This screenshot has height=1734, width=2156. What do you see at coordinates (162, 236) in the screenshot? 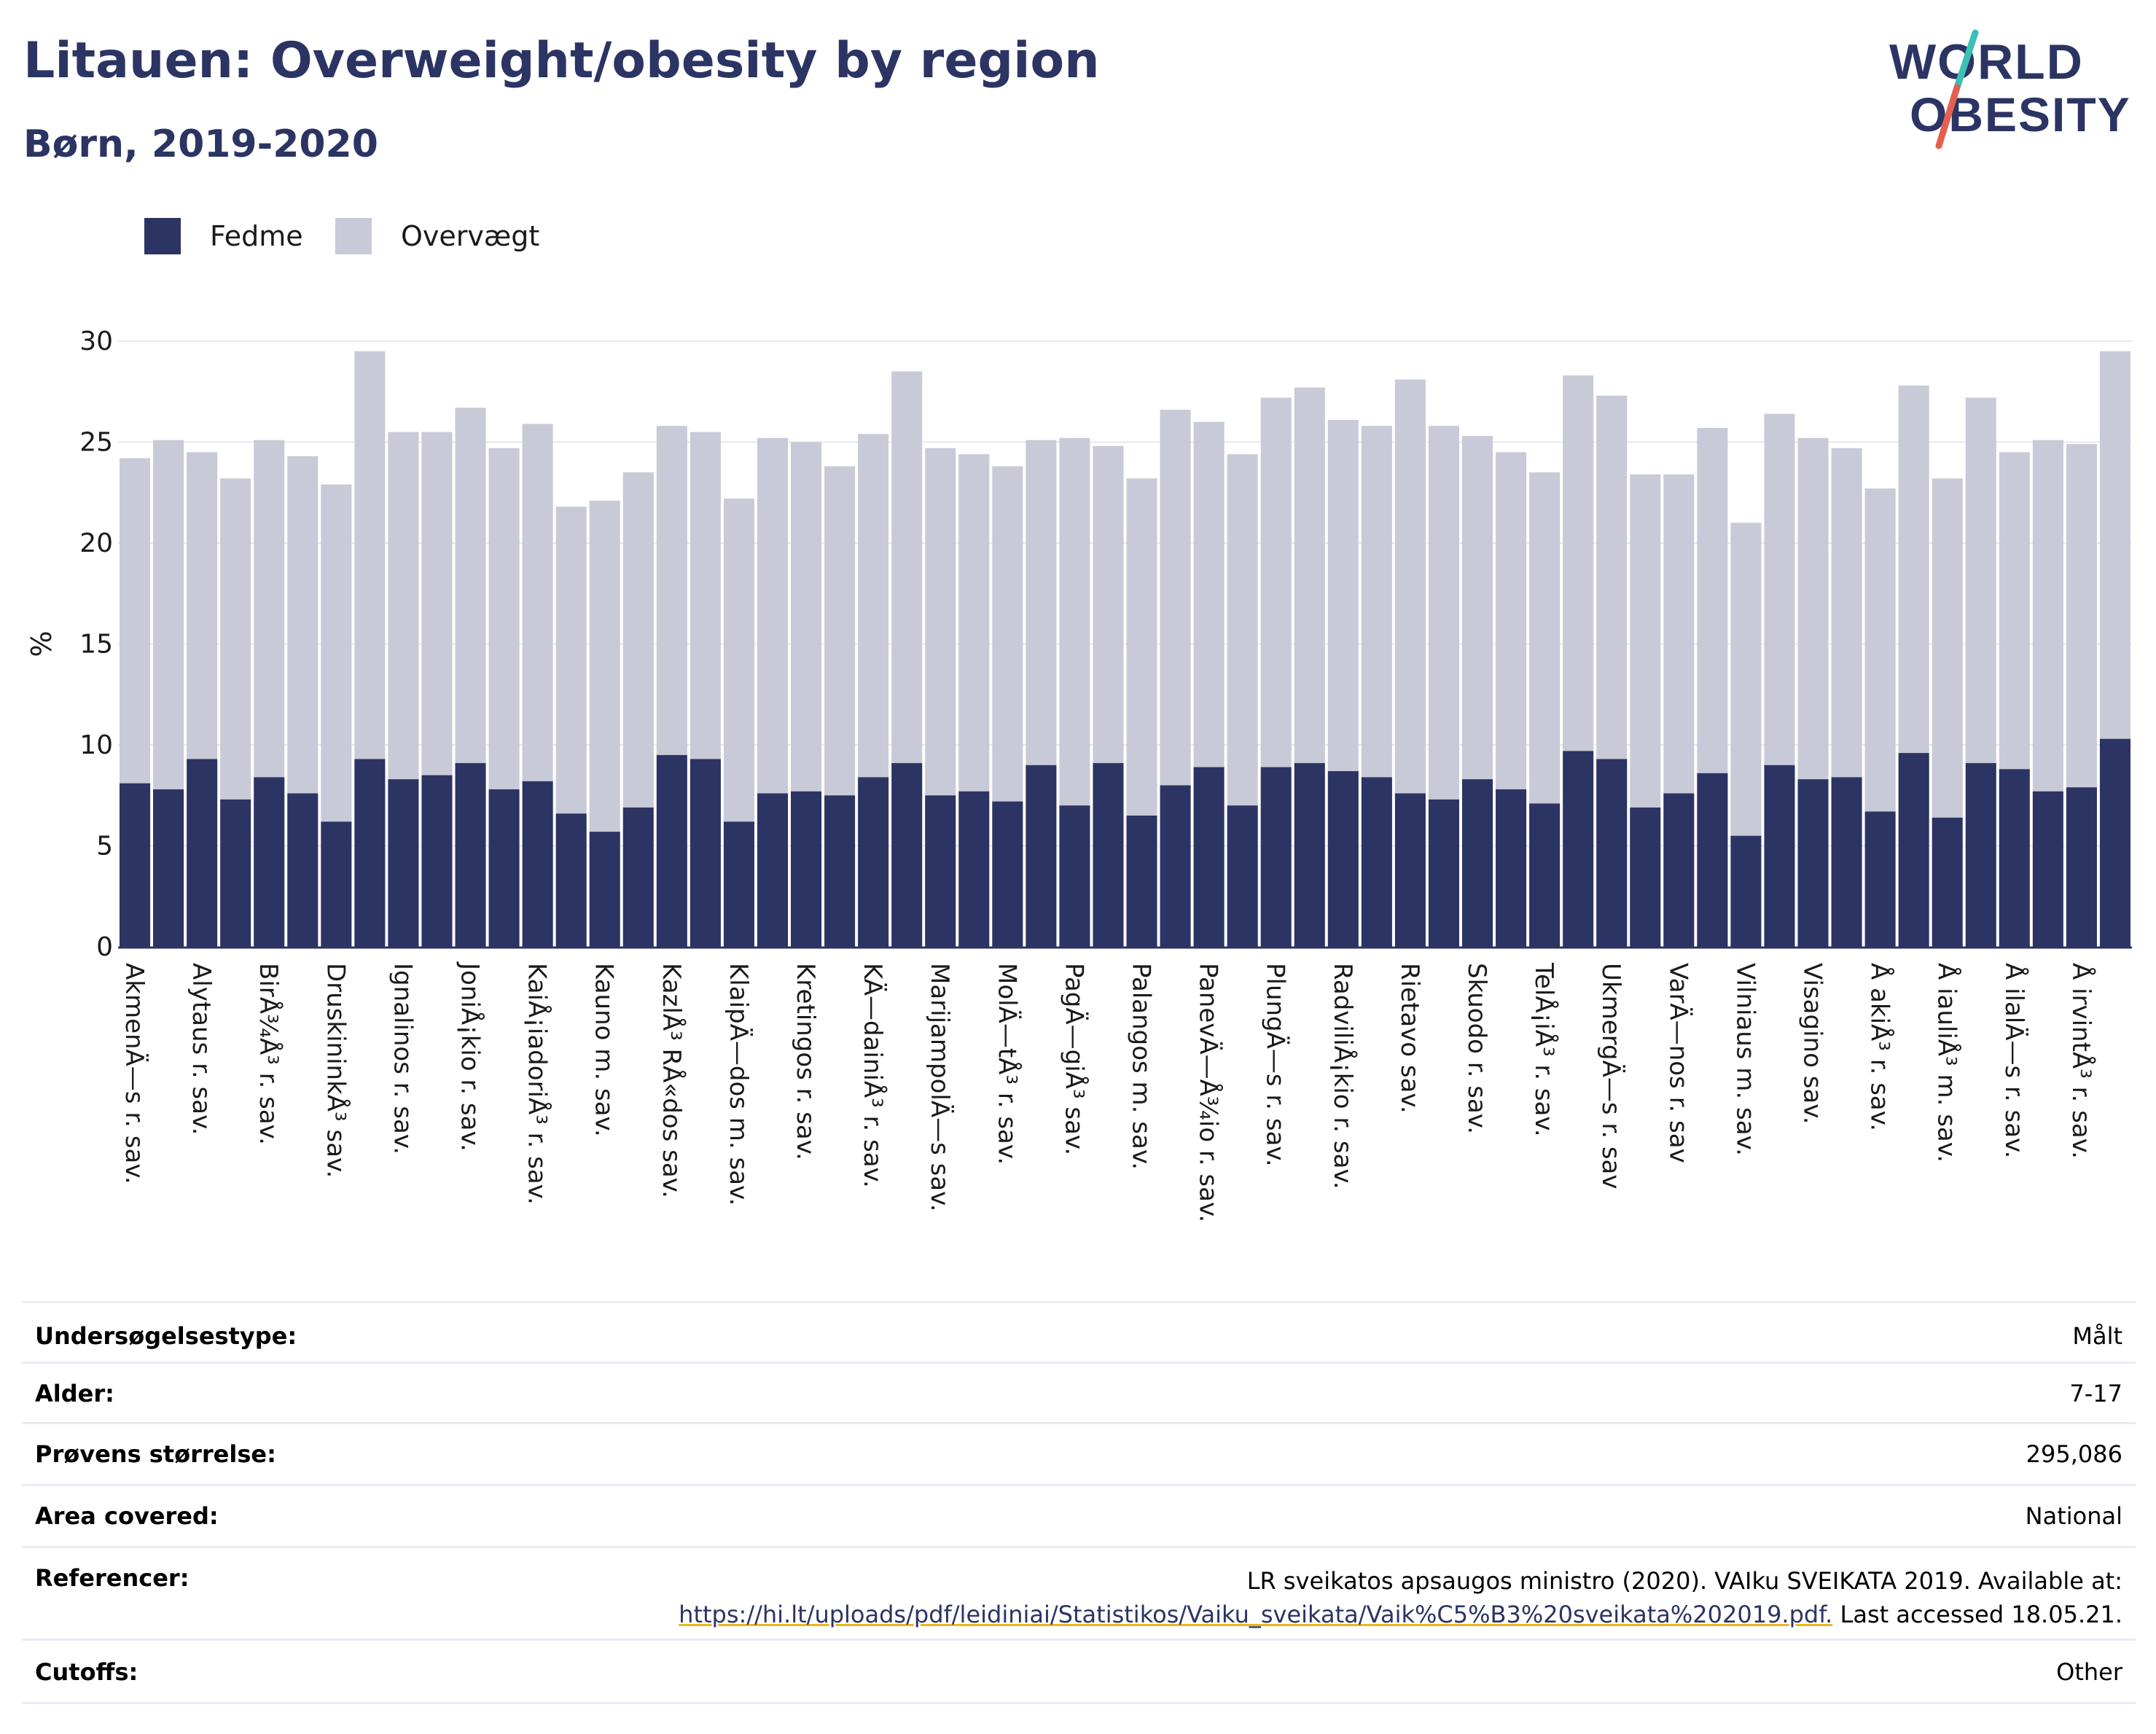
I see `legend-swatch-fedme` at bounding box center [162, 236].